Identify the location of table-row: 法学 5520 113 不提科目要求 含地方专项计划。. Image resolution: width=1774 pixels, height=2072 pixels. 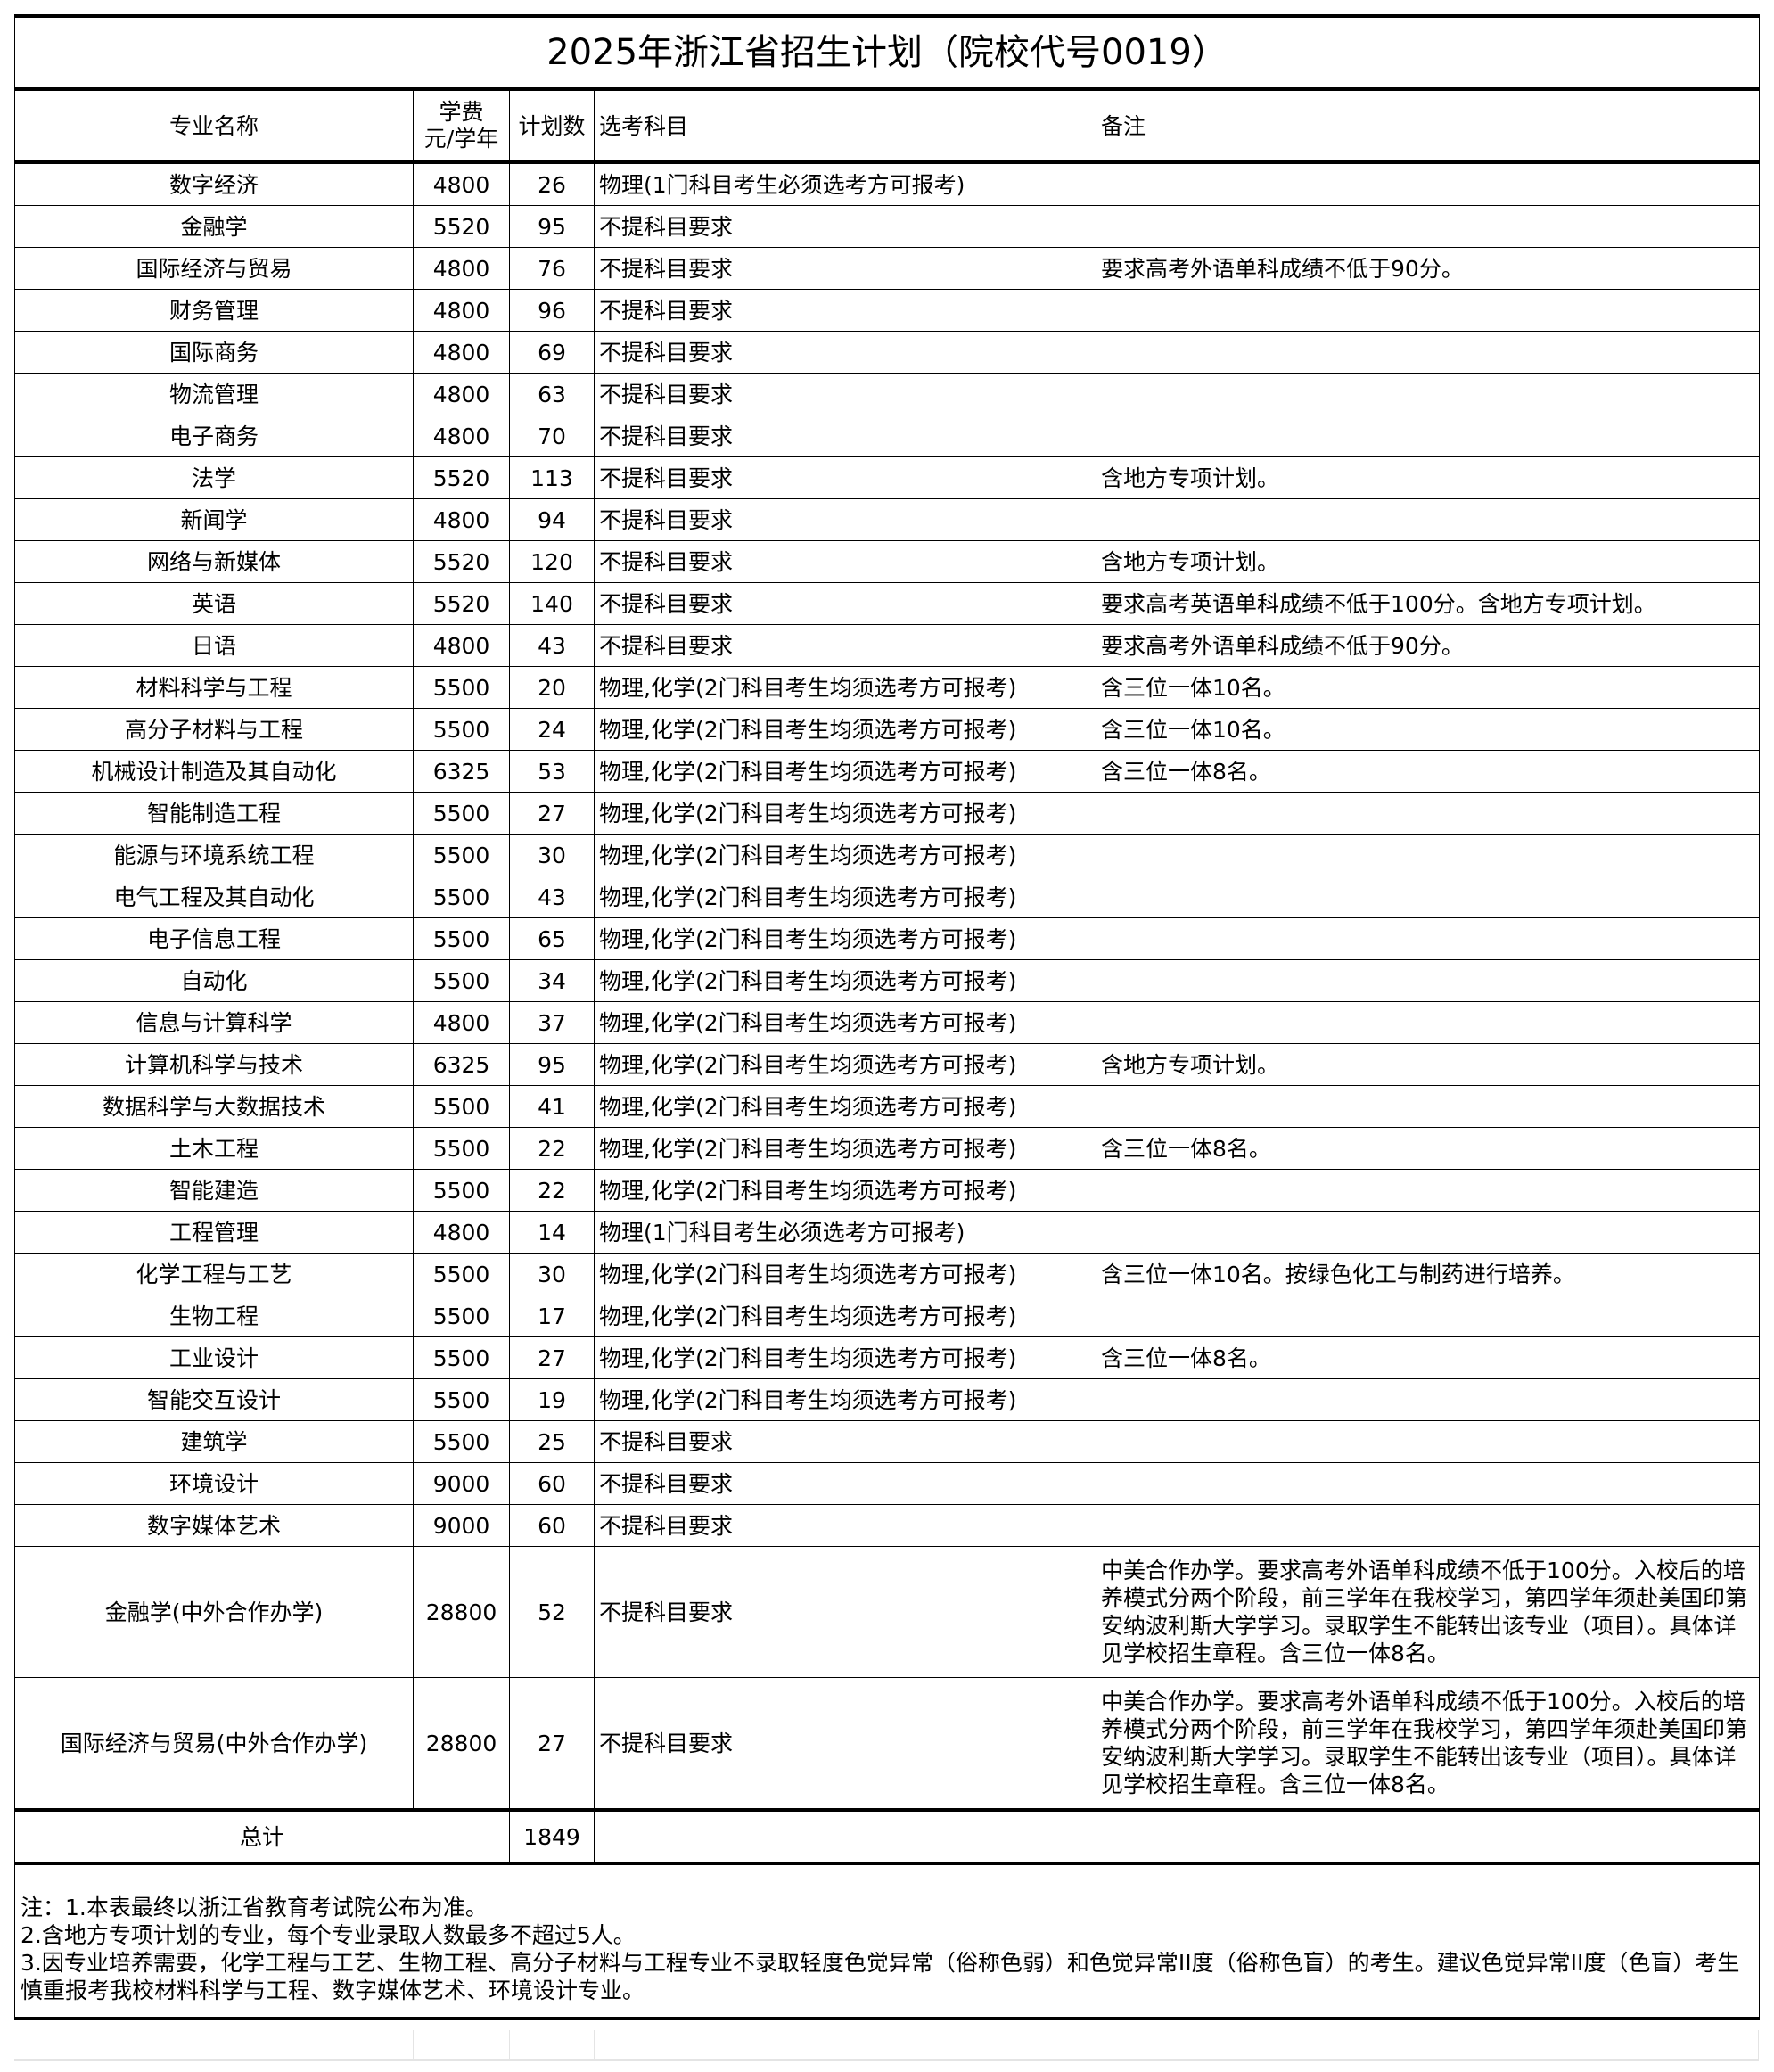
(887, 478).